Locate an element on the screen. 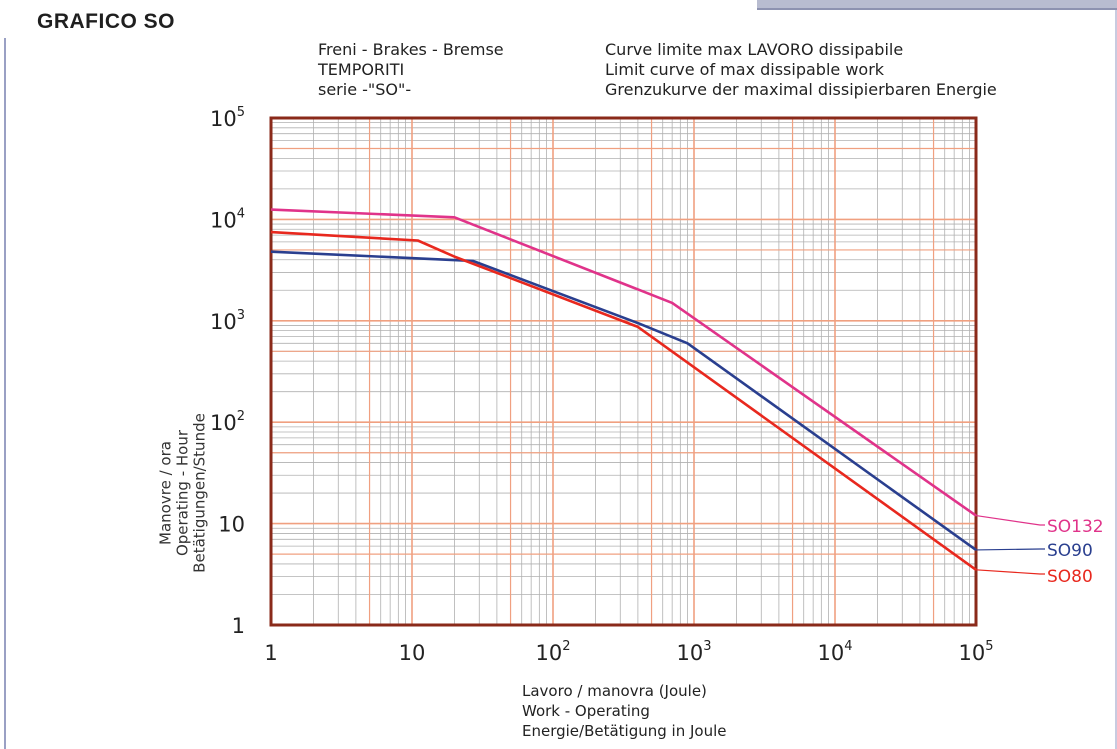 The image size is (1117, 749). y-tick-label: 10³ is located at coordinates (227, 321).